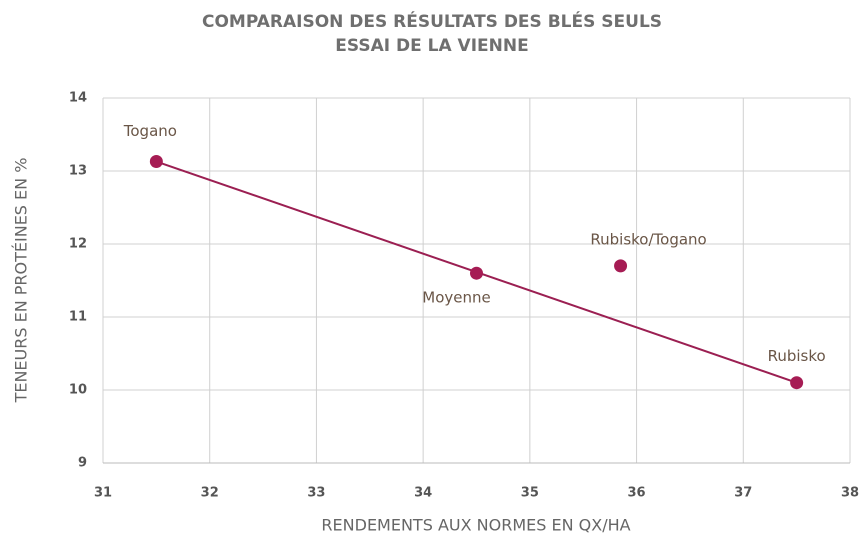 The image size is (864, 538). I want to click on chart-subtitle: ESSAI DE LA VIENNE, so click(431, 46).